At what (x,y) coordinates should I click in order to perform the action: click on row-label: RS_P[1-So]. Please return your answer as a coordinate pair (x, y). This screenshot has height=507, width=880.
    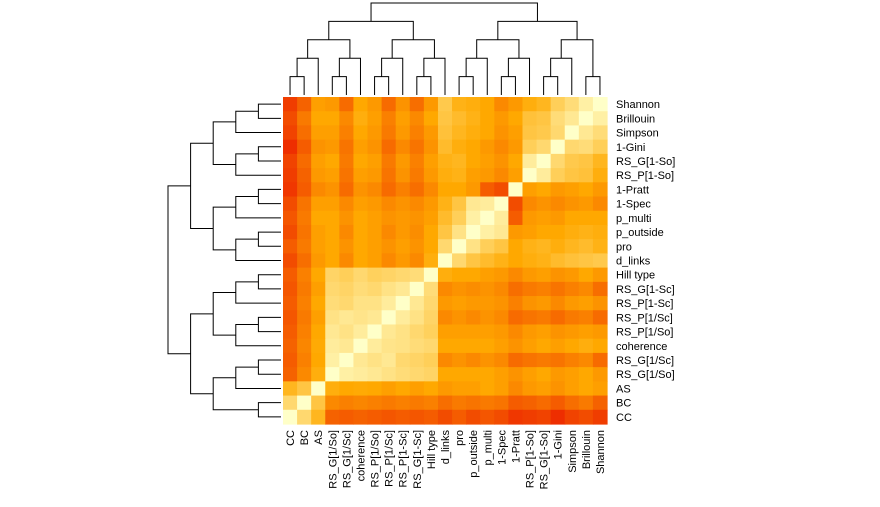
    Looking at the image, I should click on (645, 176).